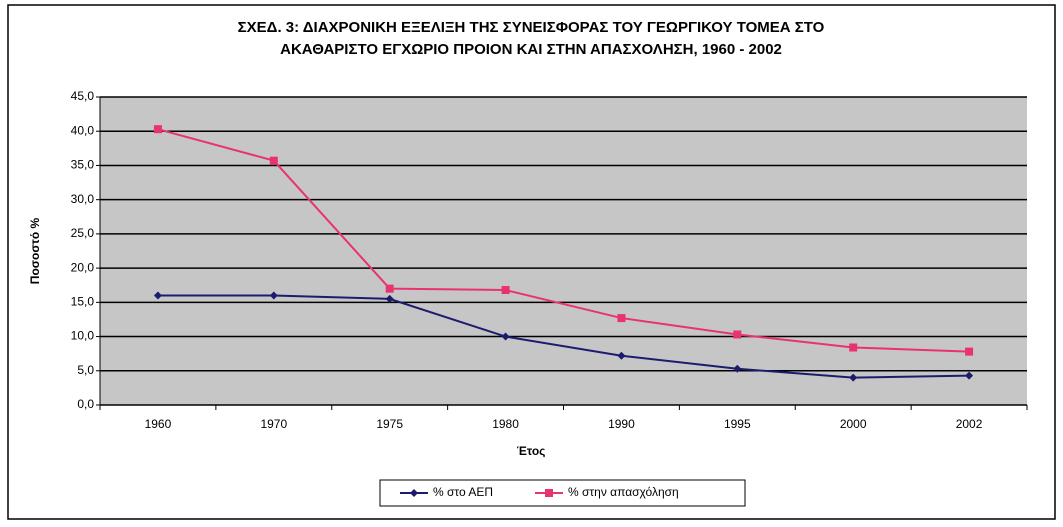 This screenshot has height=527, width=1063. What do you see at coordinates (273, 424) in the screenshot?
I see `x-tick-label: 1970` at bounding box center [273, 424].